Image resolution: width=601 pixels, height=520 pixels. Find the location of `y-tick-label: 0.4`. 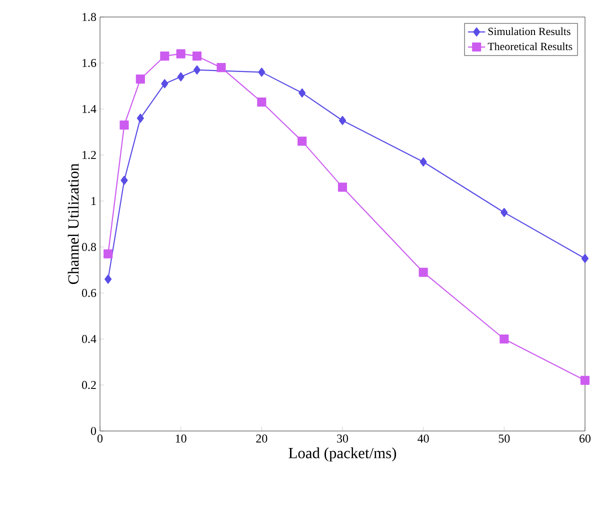

y-tick-label: 0.4 is located at coordinates (89, 339).